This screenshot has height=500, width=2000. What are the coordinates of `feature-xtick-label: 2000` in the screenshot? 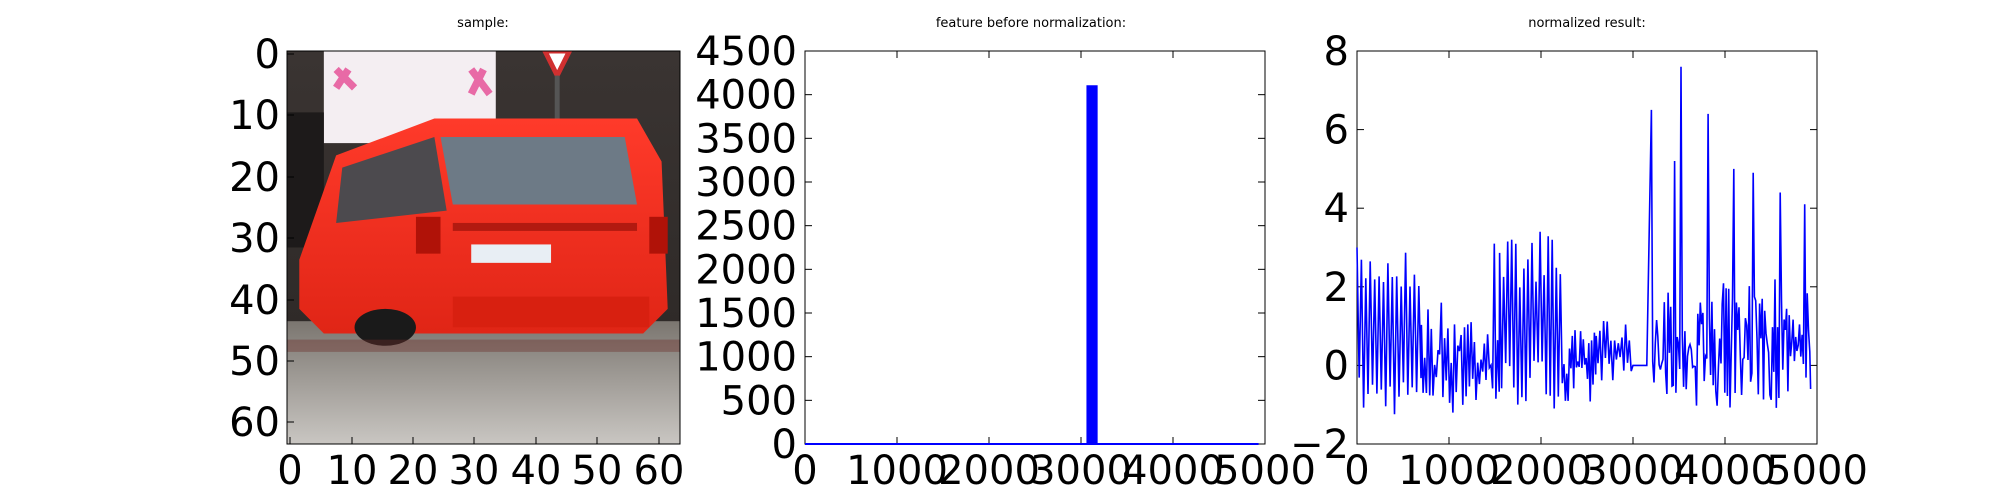 It's located at (989, 471).